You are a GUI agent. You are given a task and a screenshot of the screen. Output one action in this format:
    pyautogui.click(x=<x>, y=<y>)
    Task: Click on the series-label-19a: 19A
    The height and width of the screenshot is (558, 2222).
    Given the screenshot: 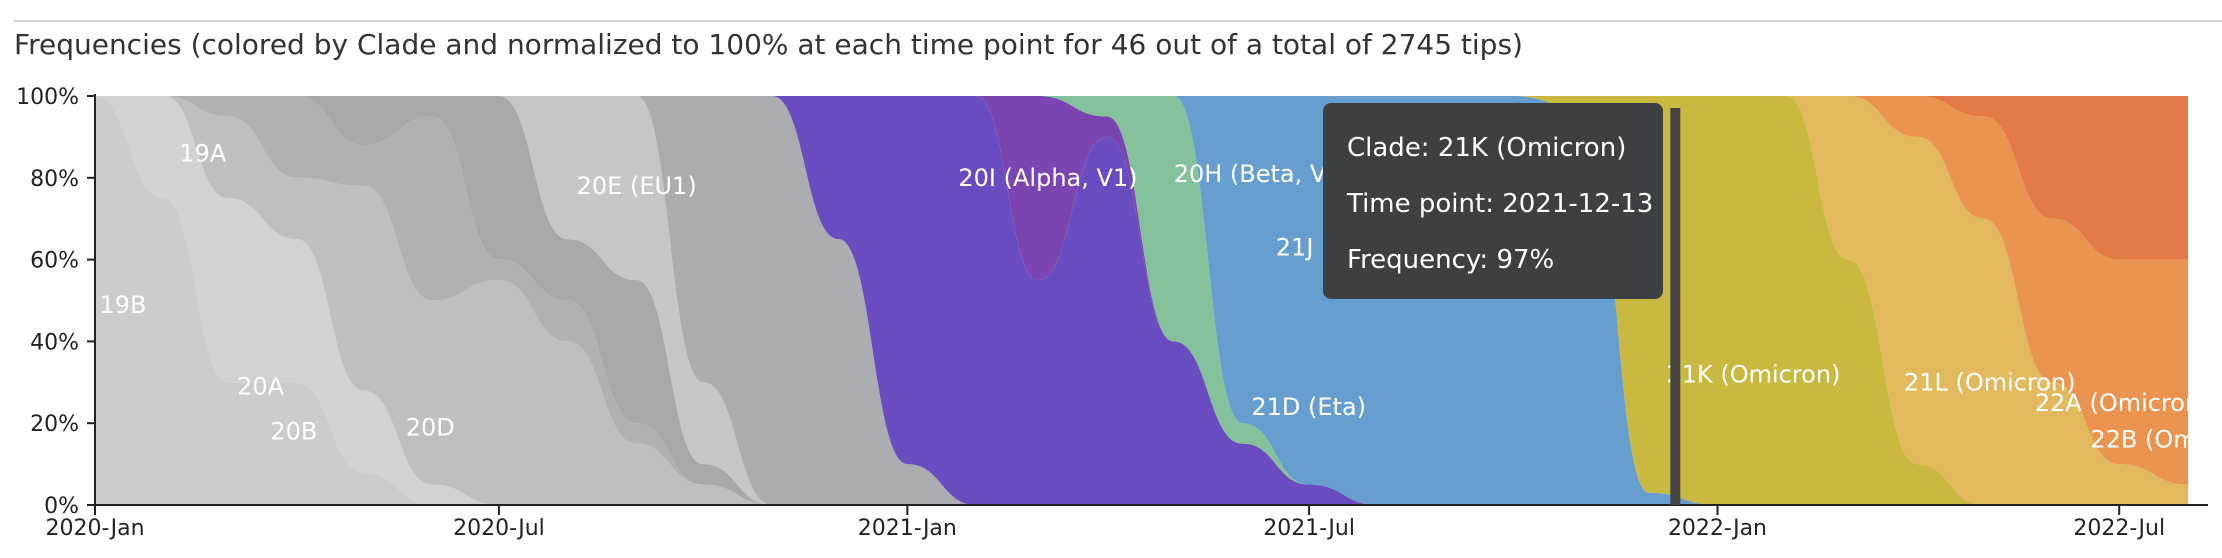 What is the action you would take?
    pyautogui.click(x=203, y=153)
    